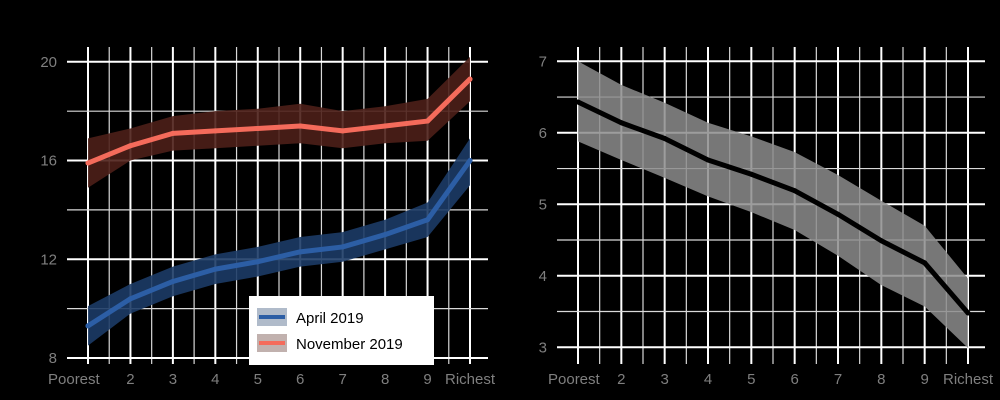 Image resolution: width=1000 pixels, height=400 pixels. Describe the element at coordinates (543, 276) in the screenshot. I see `y-tick-label: 4` at that location.